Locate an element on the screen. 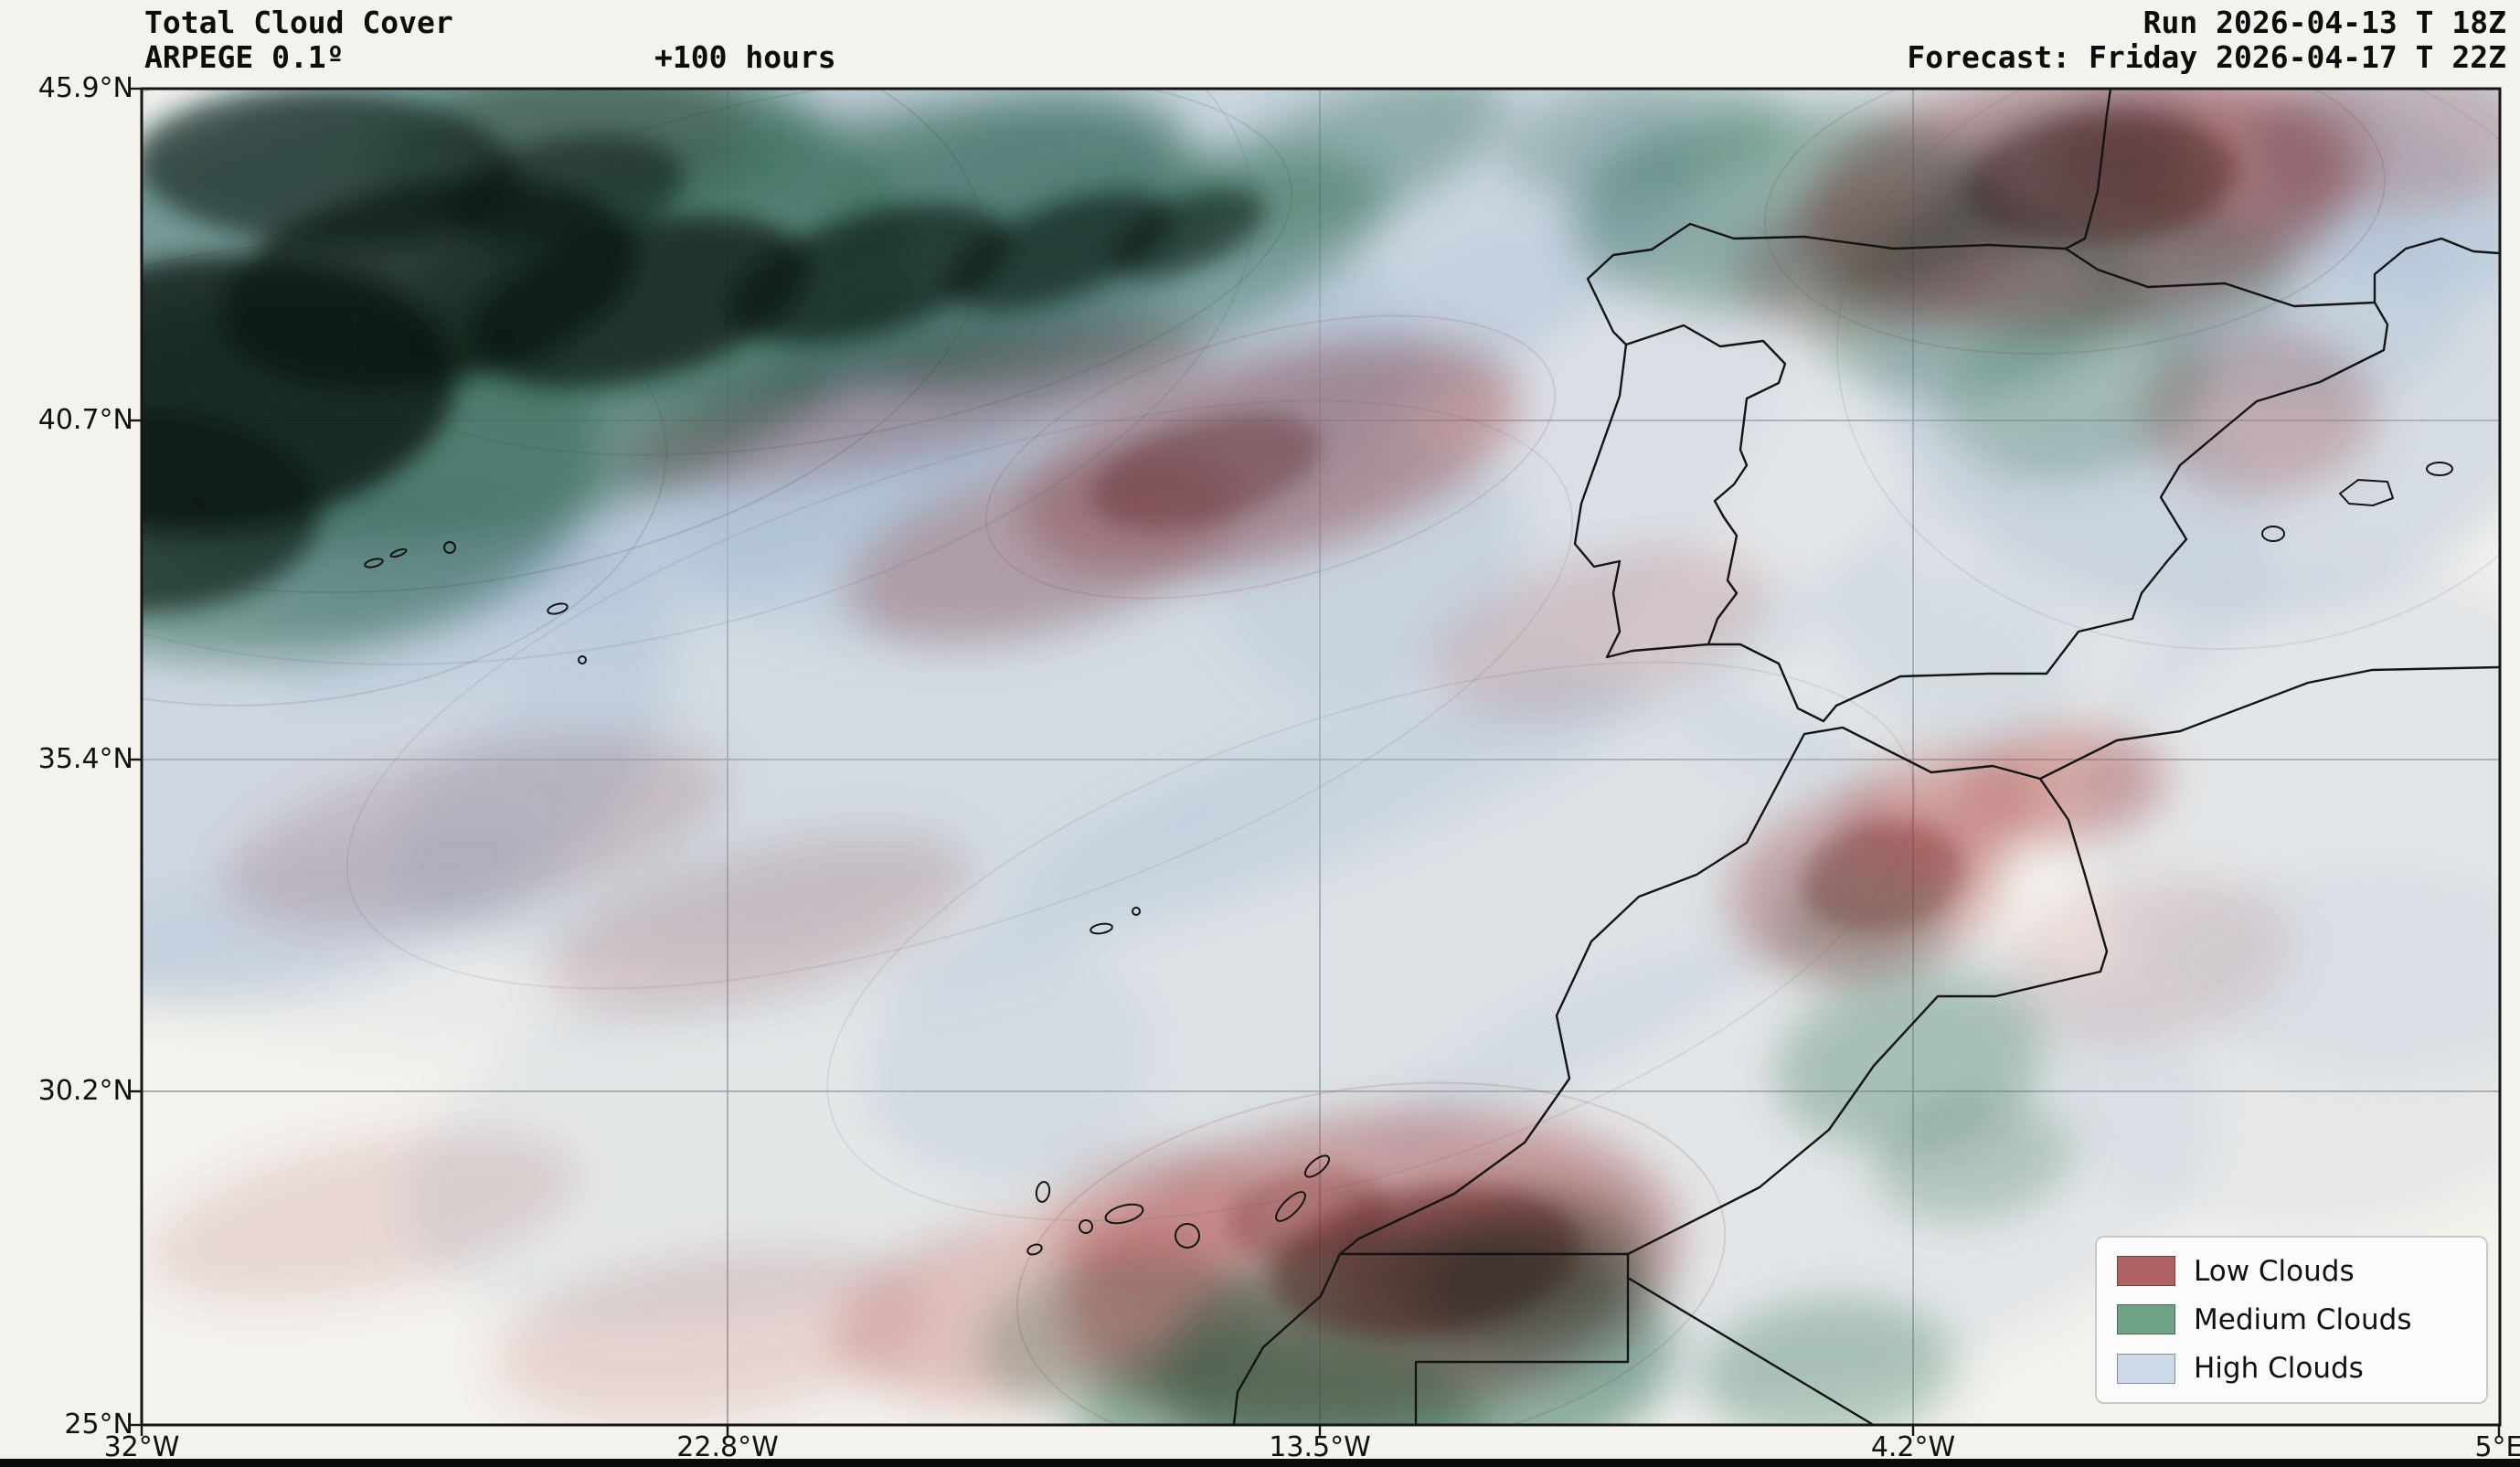 The width and height of the screenshot is (2520, 1467). legend-swatch-low-clouds is located at coordinates (2146, 1271).